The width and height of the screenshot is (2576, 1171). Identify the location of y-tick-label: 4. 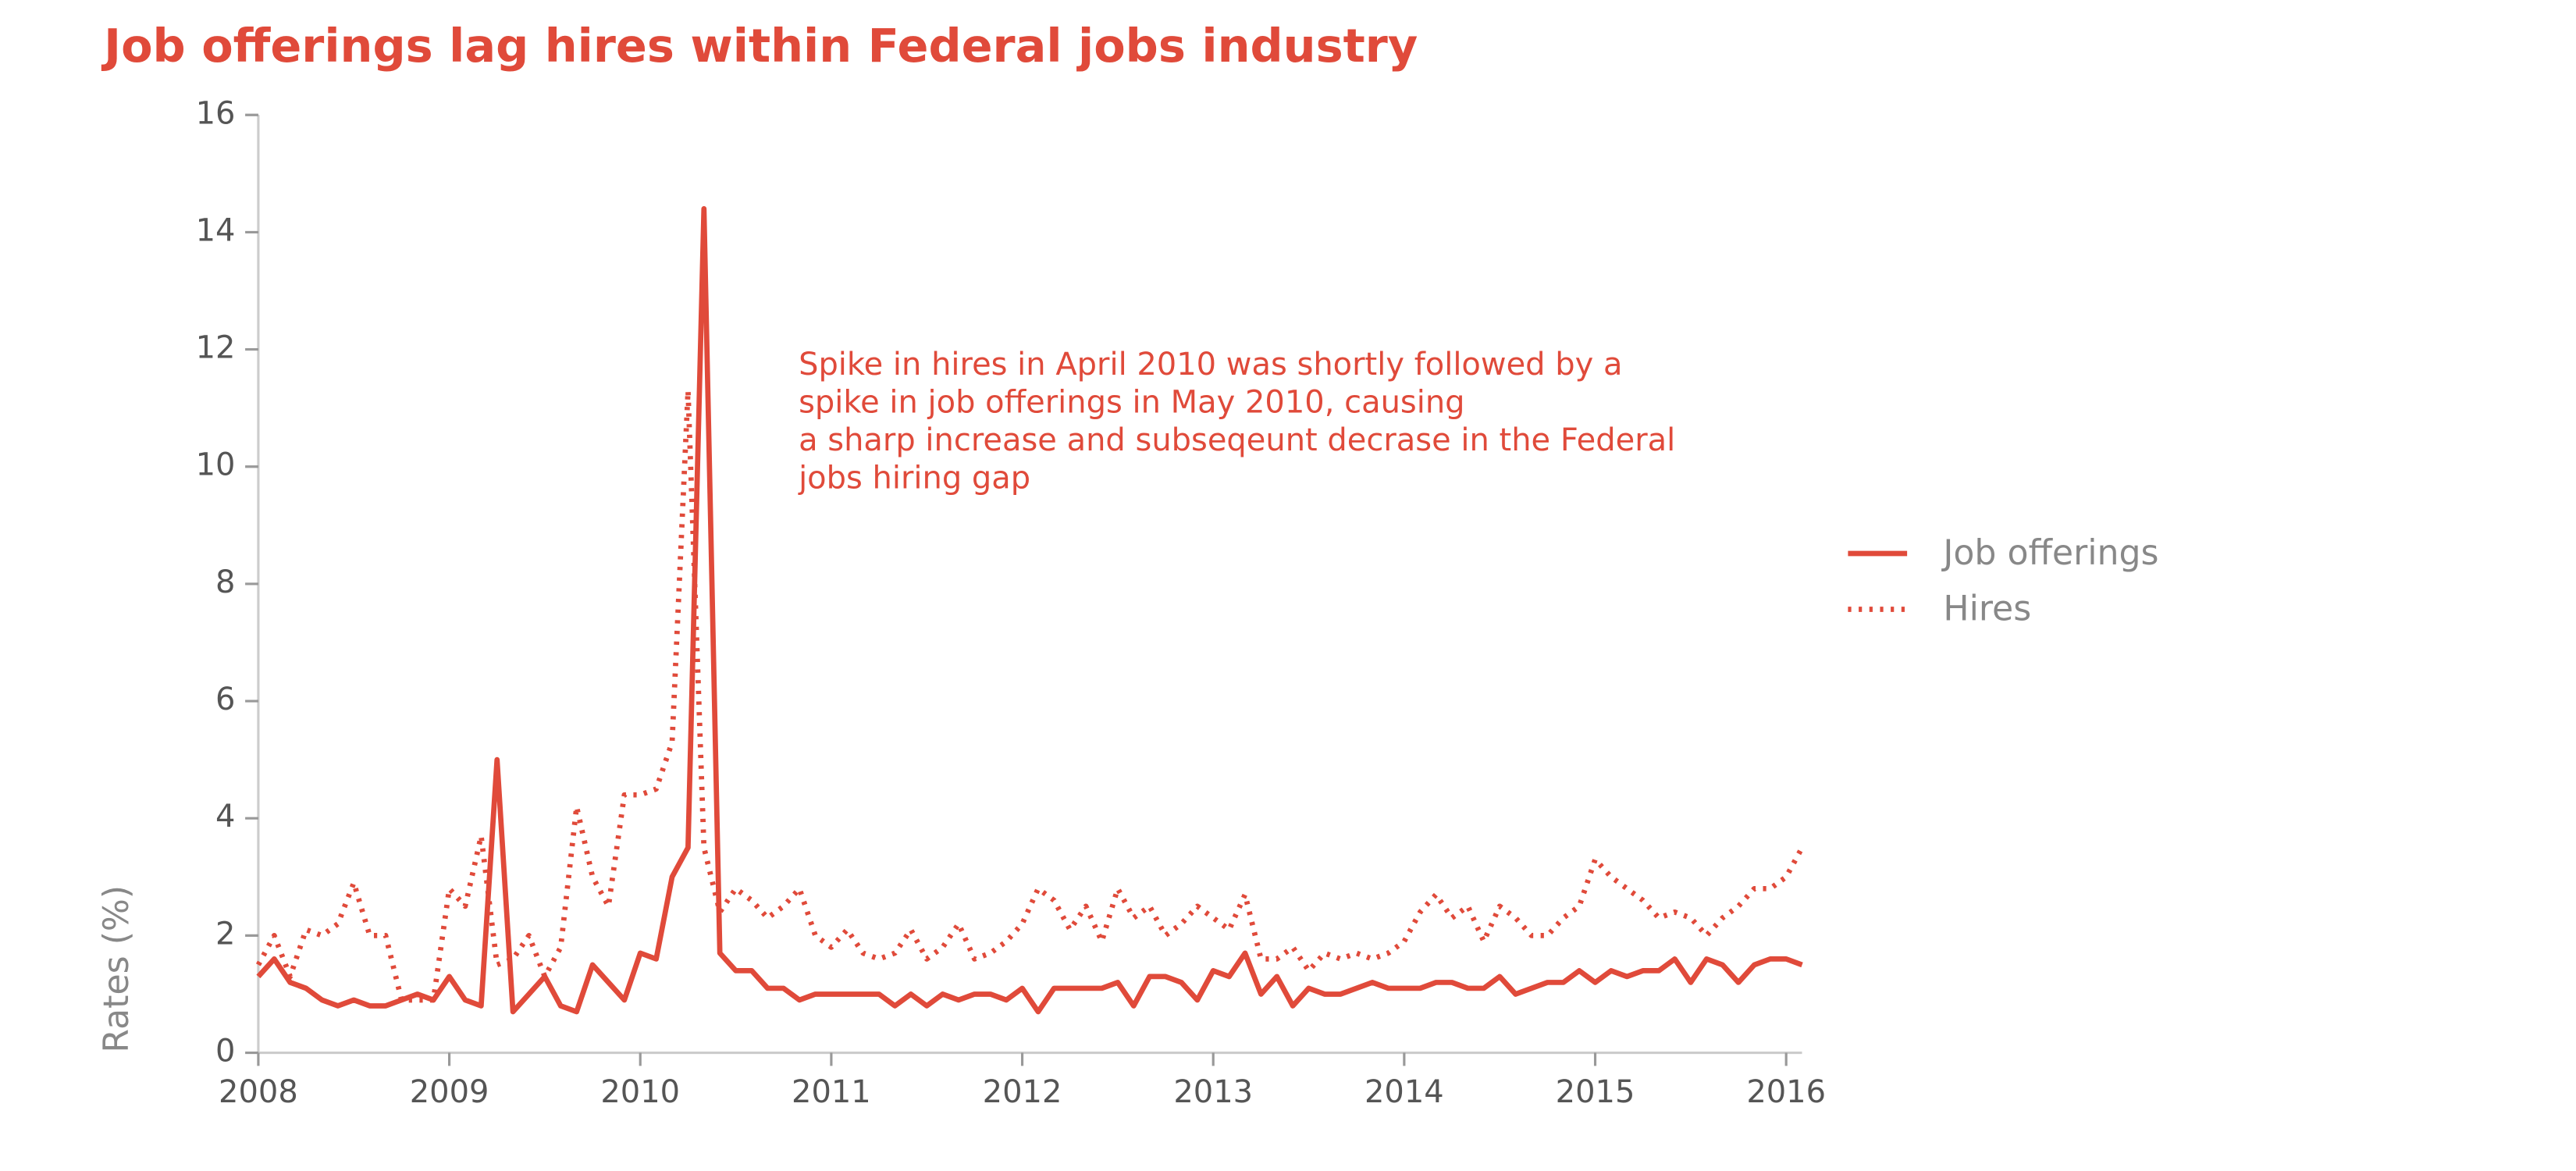
(225, 817).